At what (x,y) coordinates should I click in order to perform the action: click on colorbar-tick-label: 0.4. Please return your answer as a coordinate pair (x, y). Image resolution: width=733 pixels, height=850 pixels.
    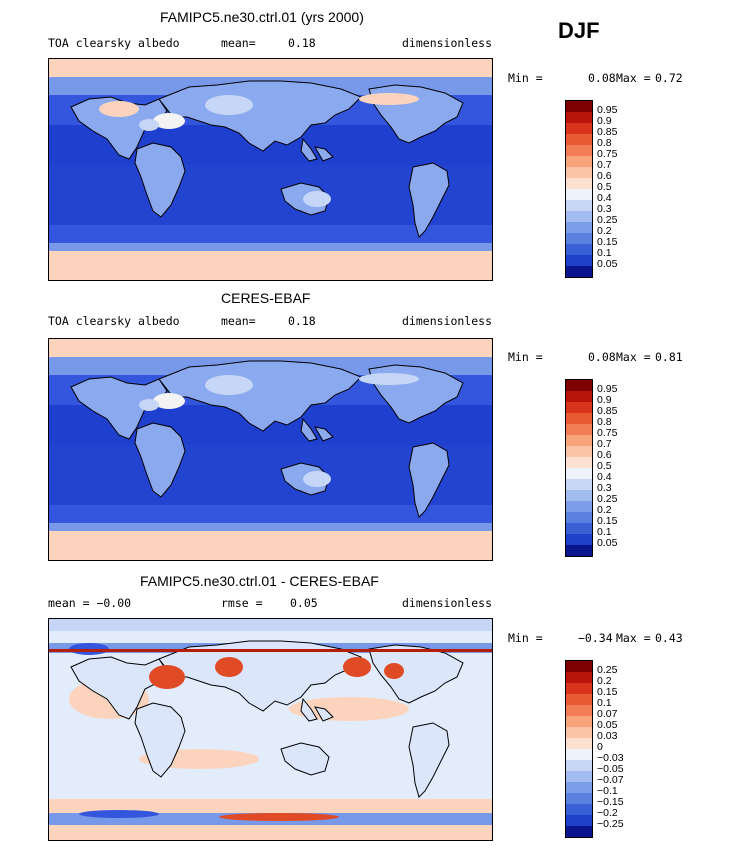
    Looking at the image, I should click on (604, 198).